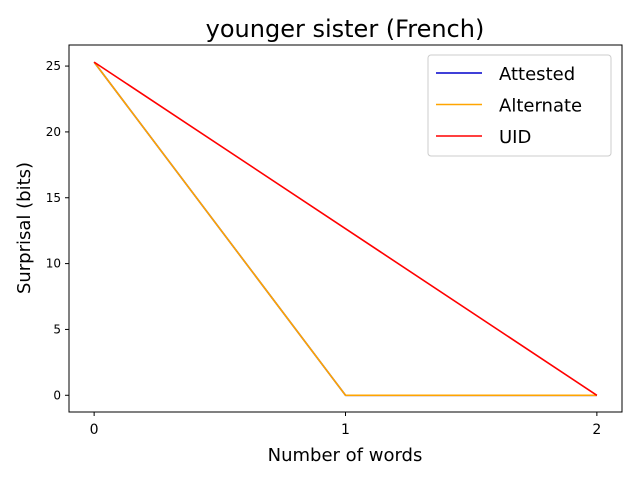 The width and height of the screenshot is (640, 480). What do you see at coordinates (345, 29) in the screenshot?
I see `chart-title: younger sister (French)` at bounding box center [345, 29].